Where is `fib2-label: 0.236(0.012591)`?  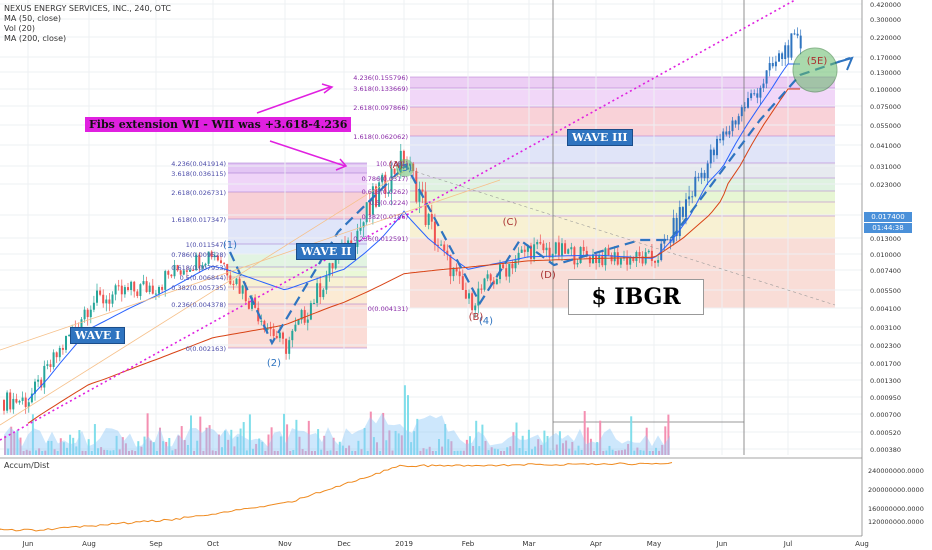
fib2-label: 0.236(0.012591) is located at coordinates (380, 239).